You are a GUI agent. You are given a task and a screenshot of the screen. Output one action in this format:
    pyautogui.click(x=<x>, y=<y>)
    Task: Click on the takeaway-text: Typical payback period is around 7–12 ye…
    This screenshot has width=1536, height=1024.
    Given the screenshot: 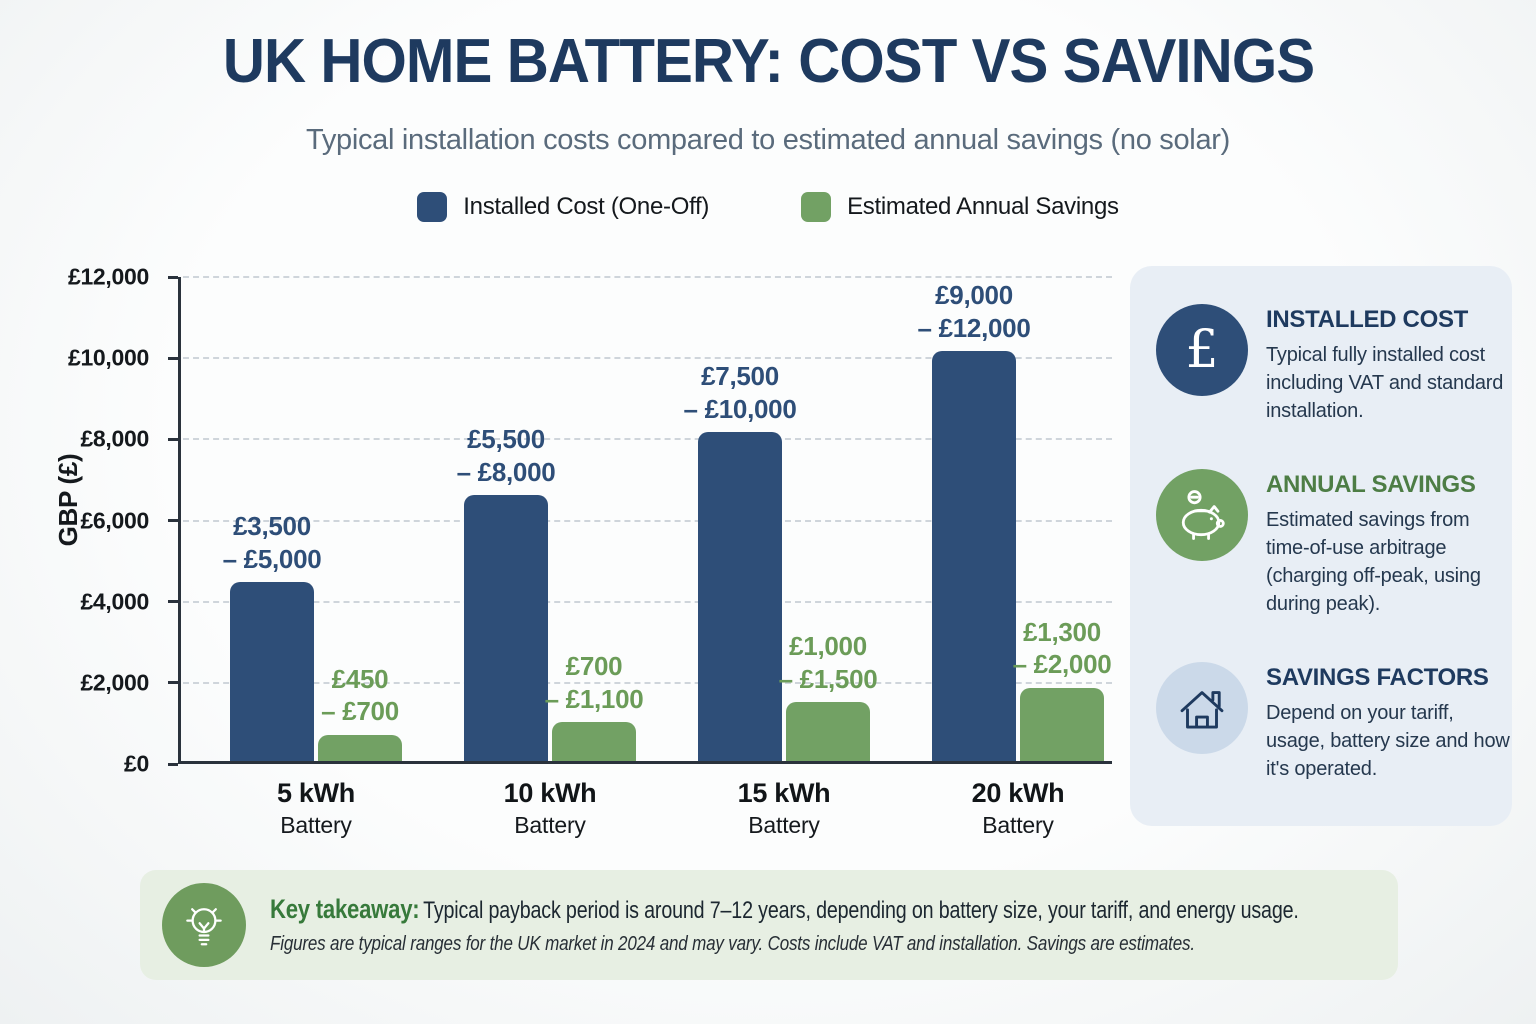 What is the action you would take?
    pyautogui.click(x=861, y=910)
    